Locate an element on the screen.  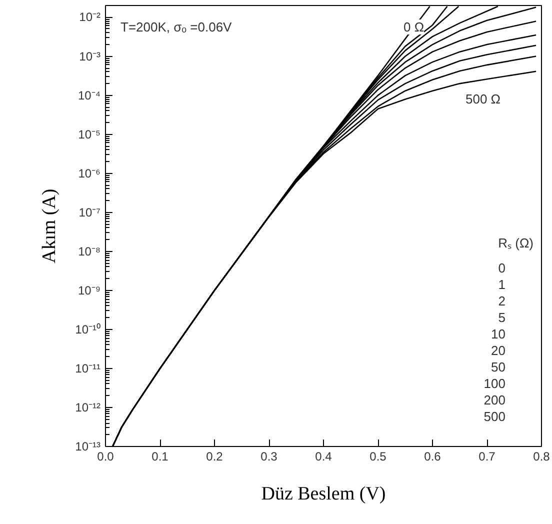
annotation: 0 is located at coordinates (502, 268).